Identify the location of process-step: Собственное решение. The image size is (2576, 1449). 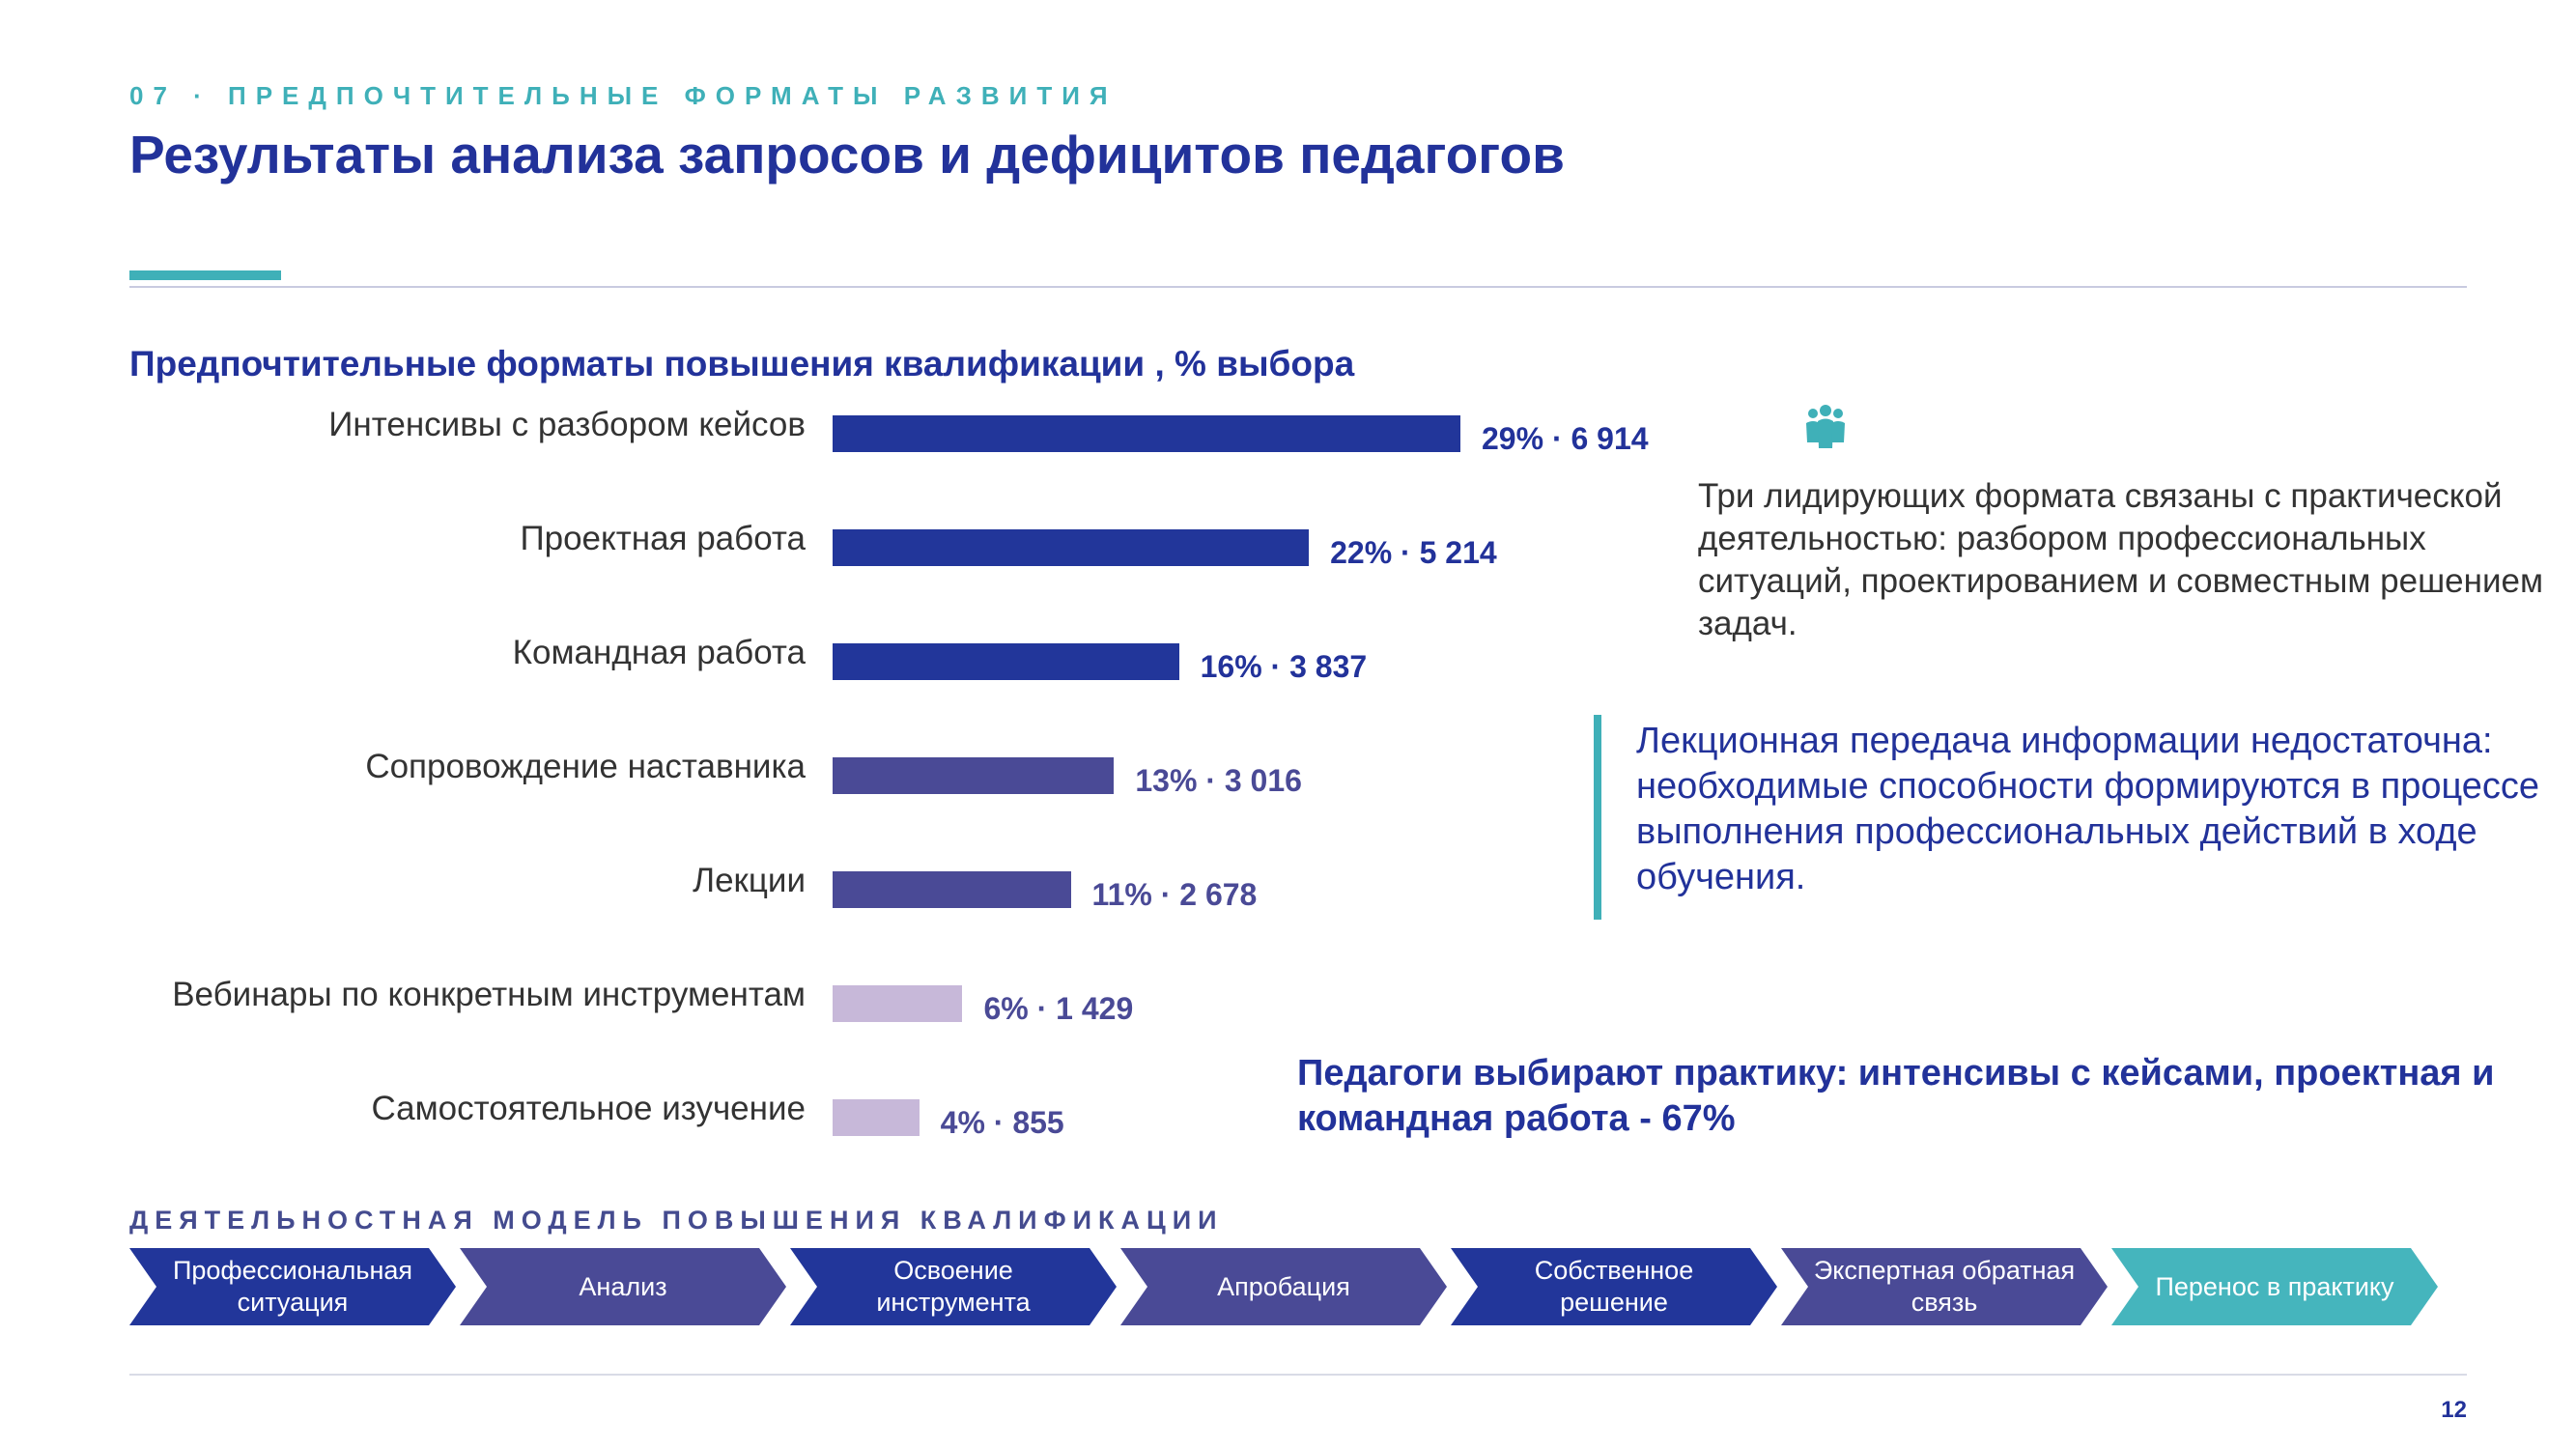
(1614, 1286).